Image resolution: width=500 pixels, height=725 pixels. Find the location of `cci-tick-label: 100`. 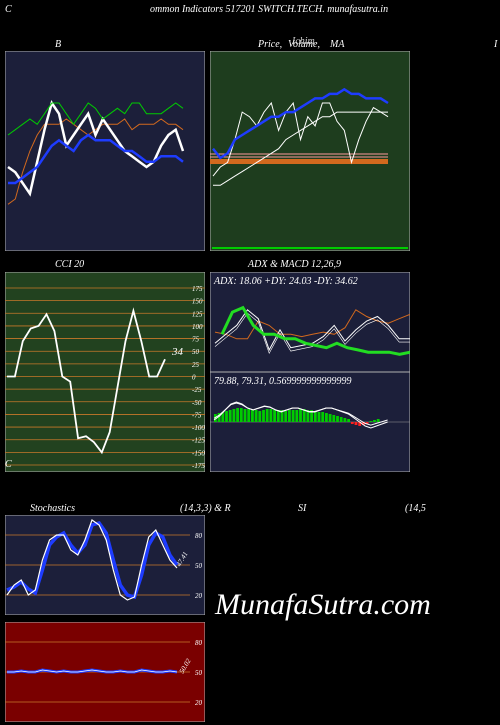

cci-tick-label: 100 is located at coordinates (197, 327).